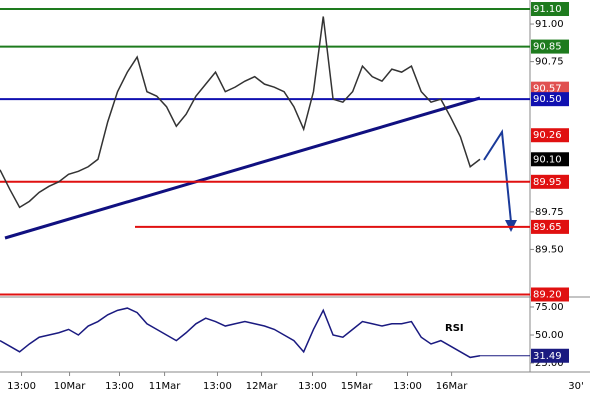 This screenshot has width=590, height=400. I want to click on level-label: 90.50, so click(547, 99).